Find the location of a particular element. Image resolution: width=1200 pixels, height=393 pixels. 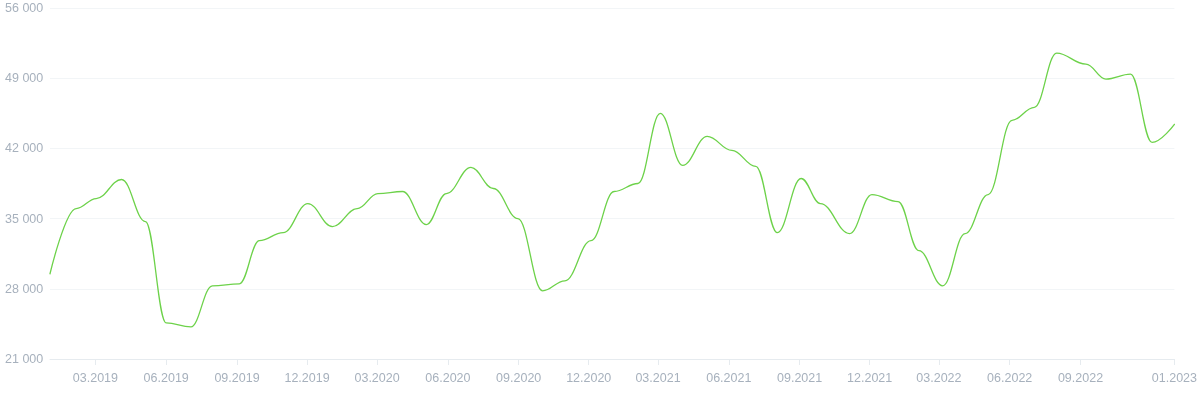

x-tick-label: 09.2020 is located at coordinates (519, 377).